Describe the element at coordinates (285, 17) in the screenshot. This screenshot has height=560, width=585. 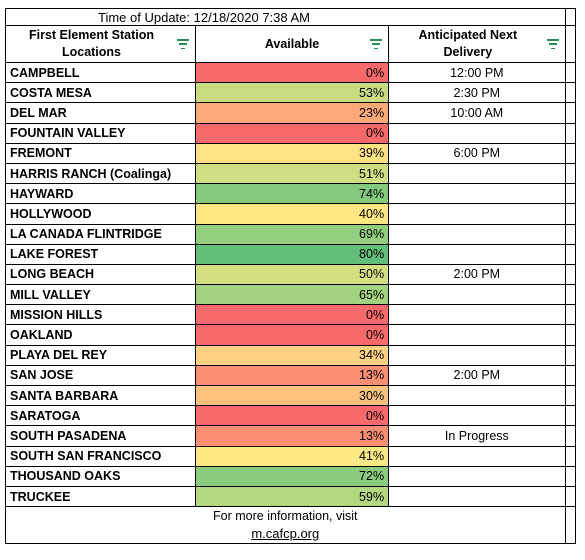
I see `update-cell: Time of Update: 12/18/2020 7:38 AM` at that location.